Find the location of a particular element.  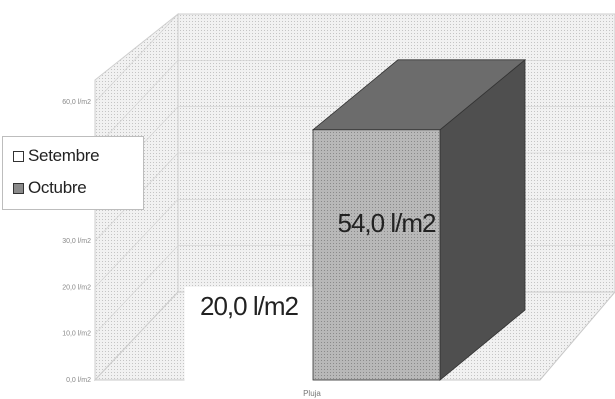

legend-item-setembre: Setembre is located at coordinates (56, 156).